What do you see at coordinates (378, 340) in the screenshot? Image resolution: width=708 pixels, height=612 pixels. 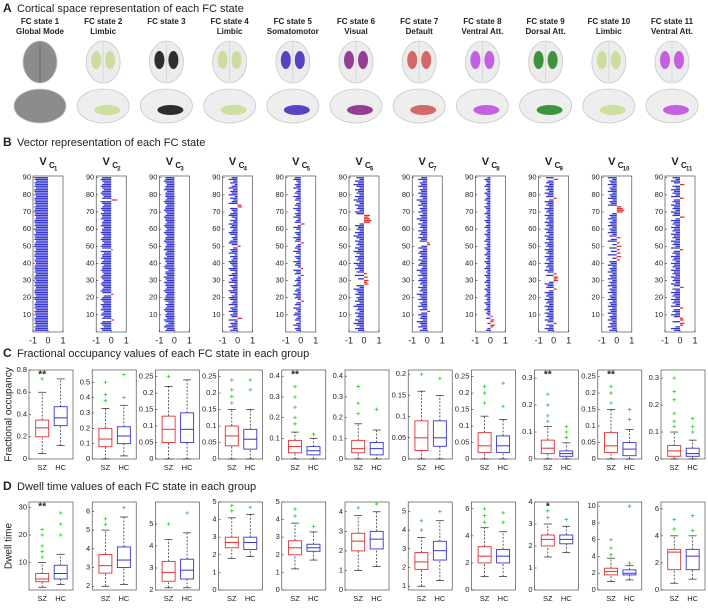 I see `x-tick-label: 1` at bounding box center [378, 340].